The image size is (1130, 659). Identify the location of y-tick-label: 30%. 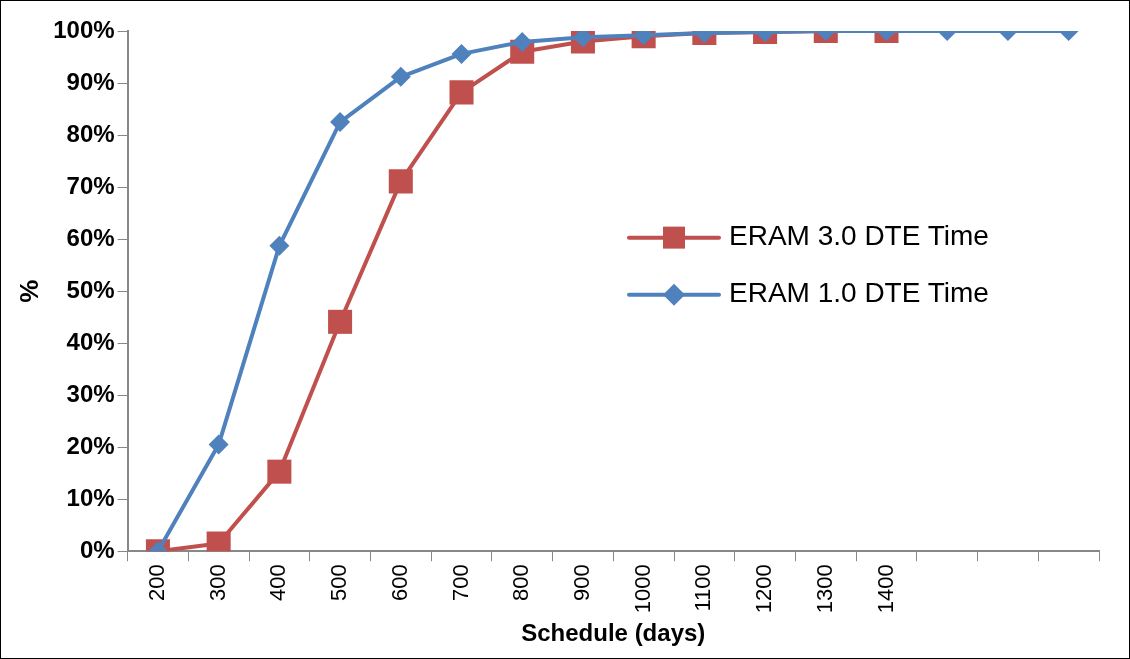
(90, 393).